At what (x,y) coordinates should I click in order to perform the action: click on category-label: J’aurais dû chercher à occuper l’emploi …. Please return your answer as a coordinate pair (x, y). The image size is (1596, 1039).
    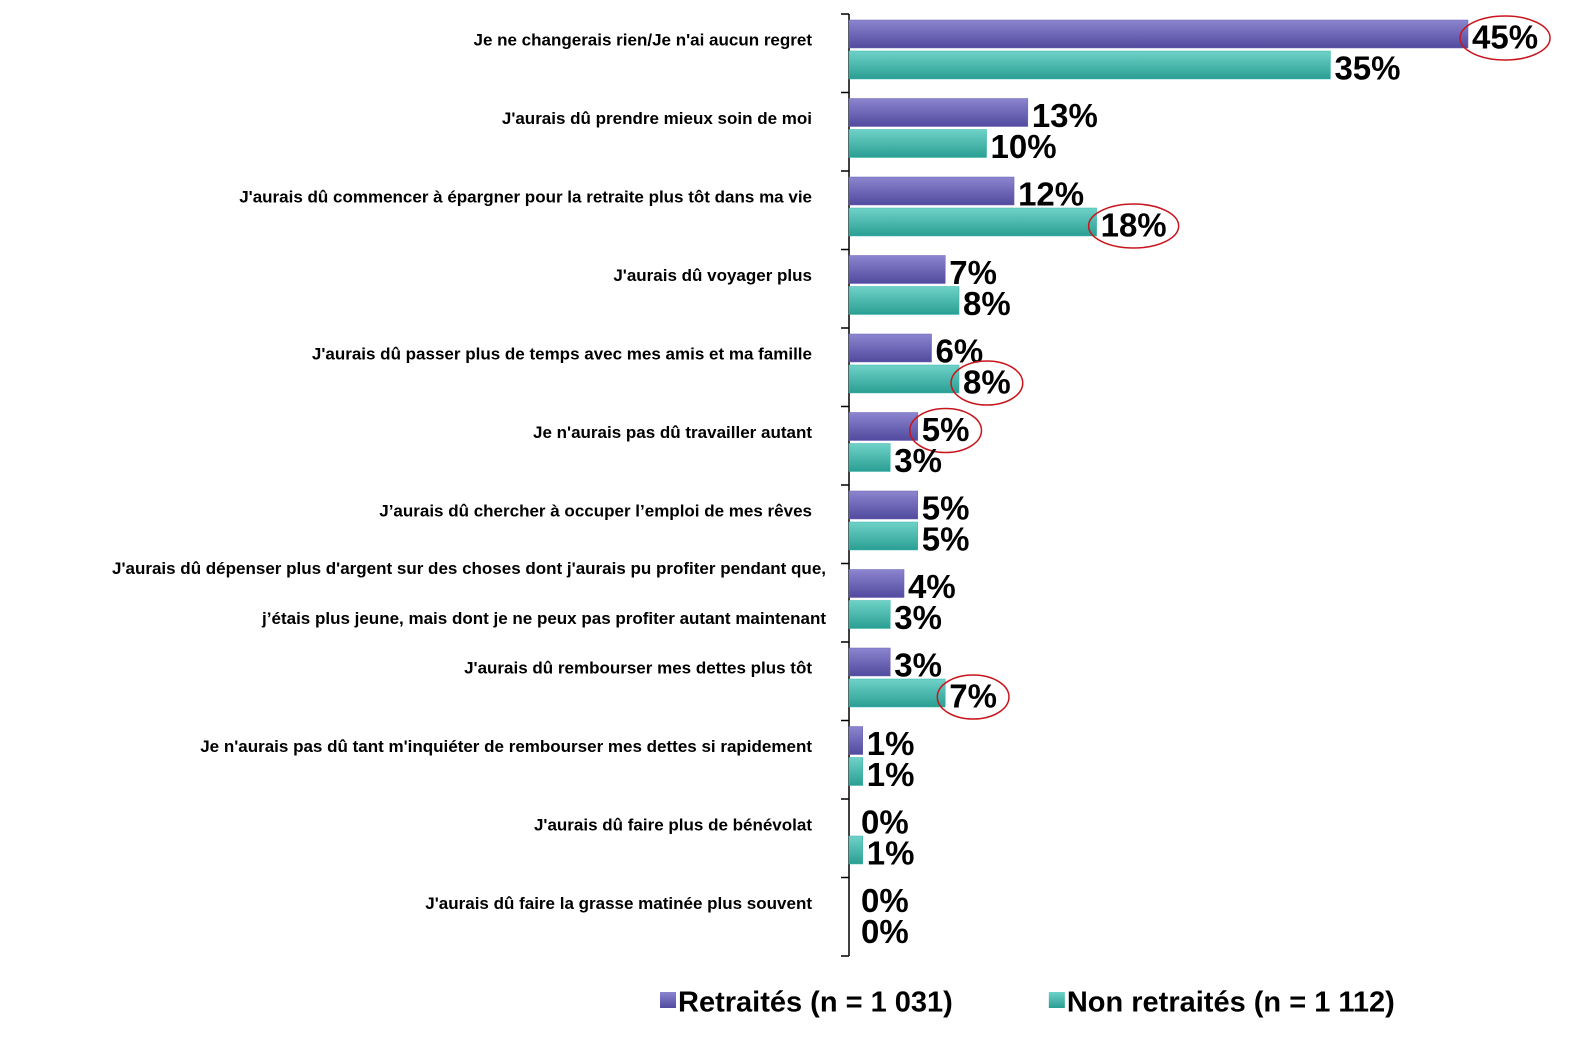
    Looking at the image, I should click on (595, 510).